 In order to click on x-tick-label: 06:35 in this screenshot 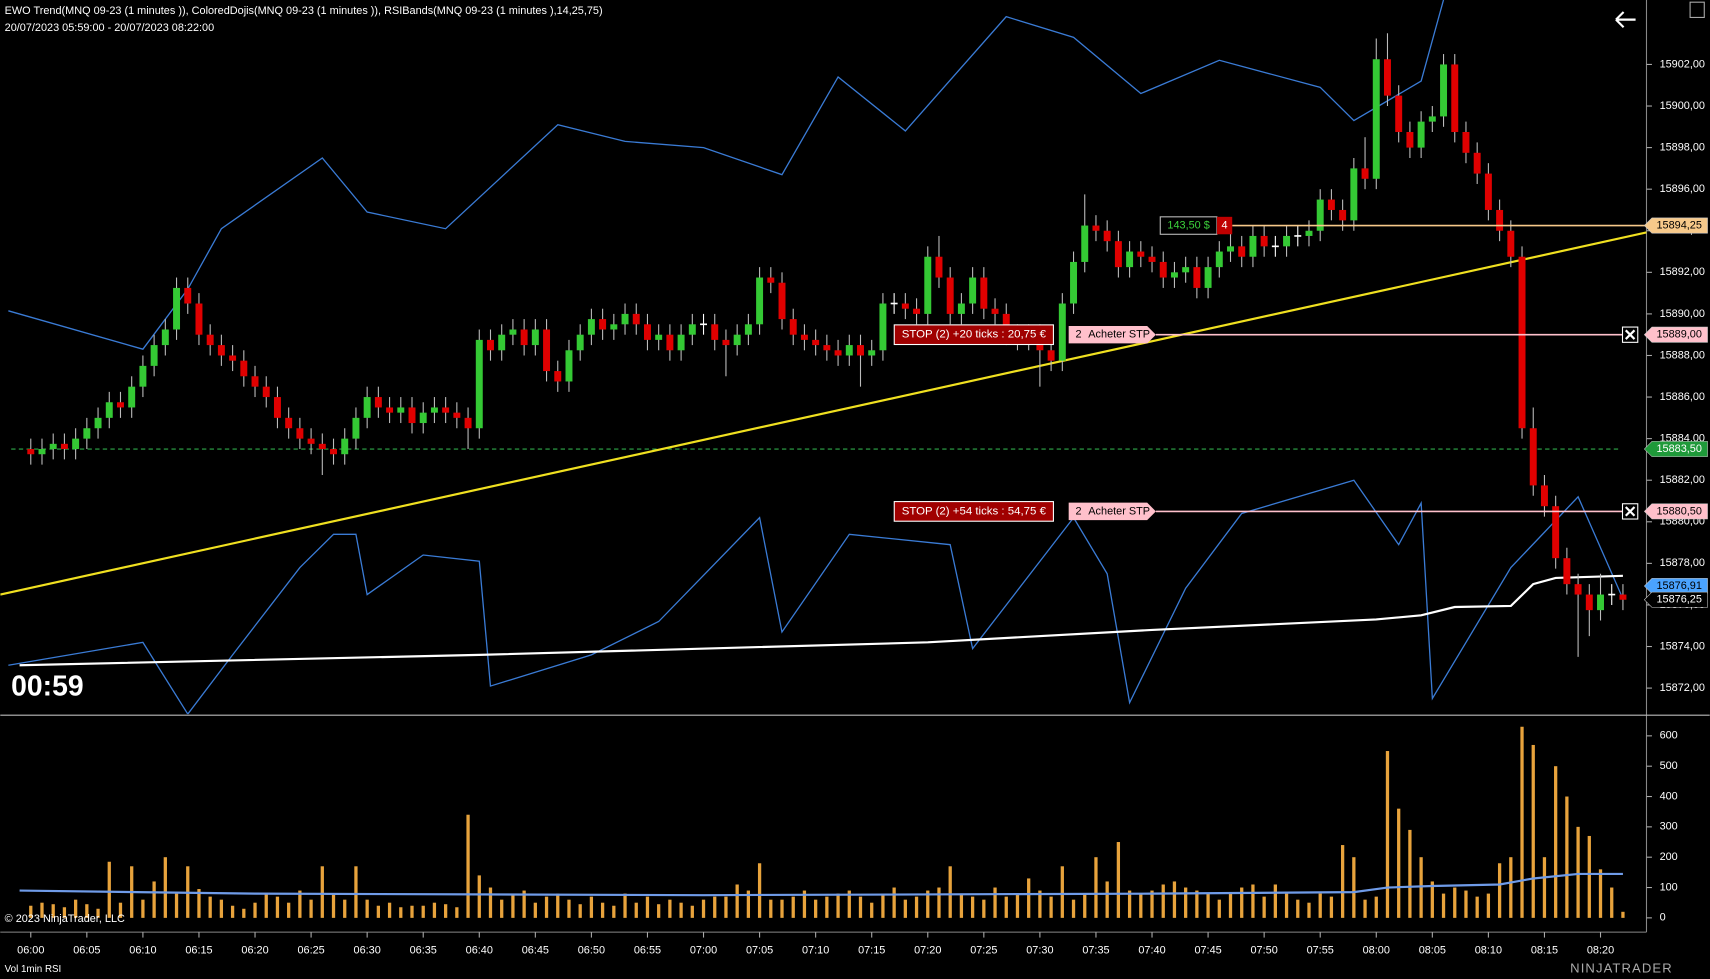, I will do `click(423, 951)`.